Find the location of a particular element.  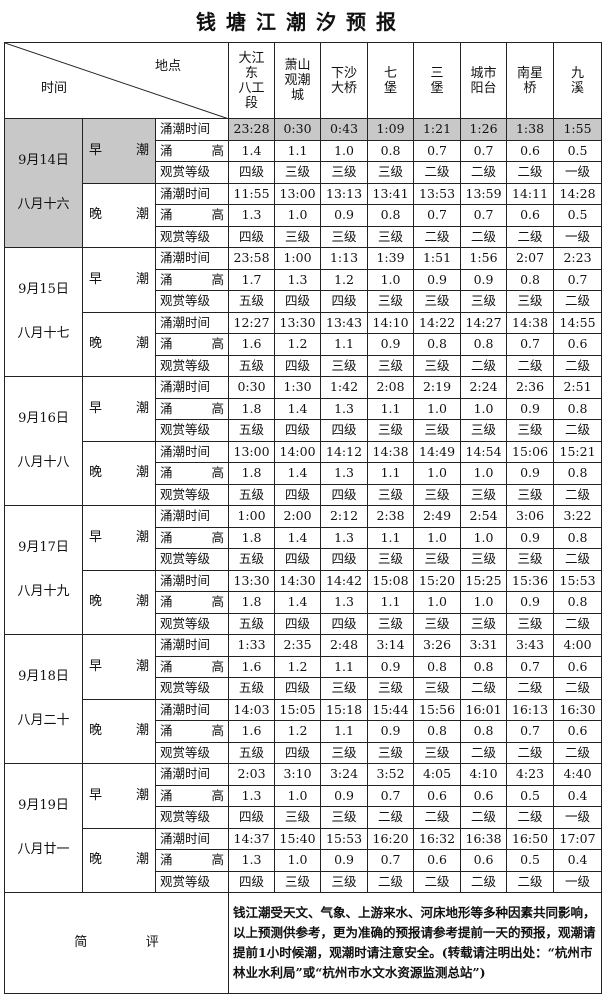

time-value: 16:01 is located at coordinates (484, 709).